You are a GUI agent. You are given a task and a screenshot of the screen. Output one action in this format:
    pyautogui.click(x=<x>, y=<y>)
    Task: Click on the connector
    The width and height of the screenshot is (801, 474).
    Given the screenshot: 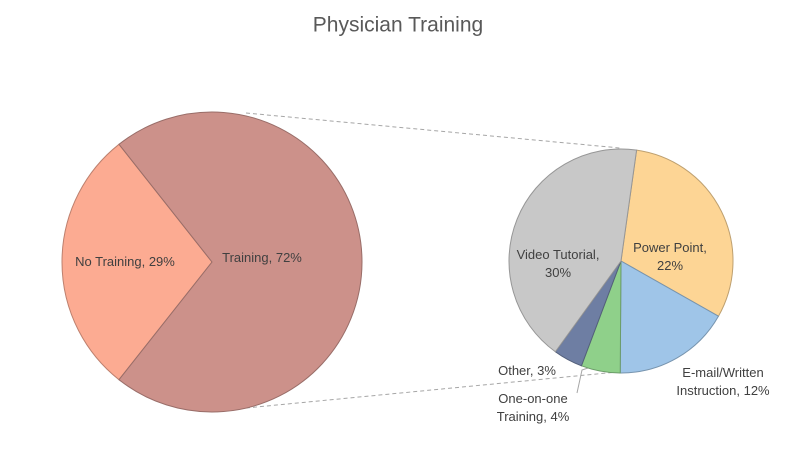 What is the action you would take?
    pyautogui.click(x=431, y=390)
    